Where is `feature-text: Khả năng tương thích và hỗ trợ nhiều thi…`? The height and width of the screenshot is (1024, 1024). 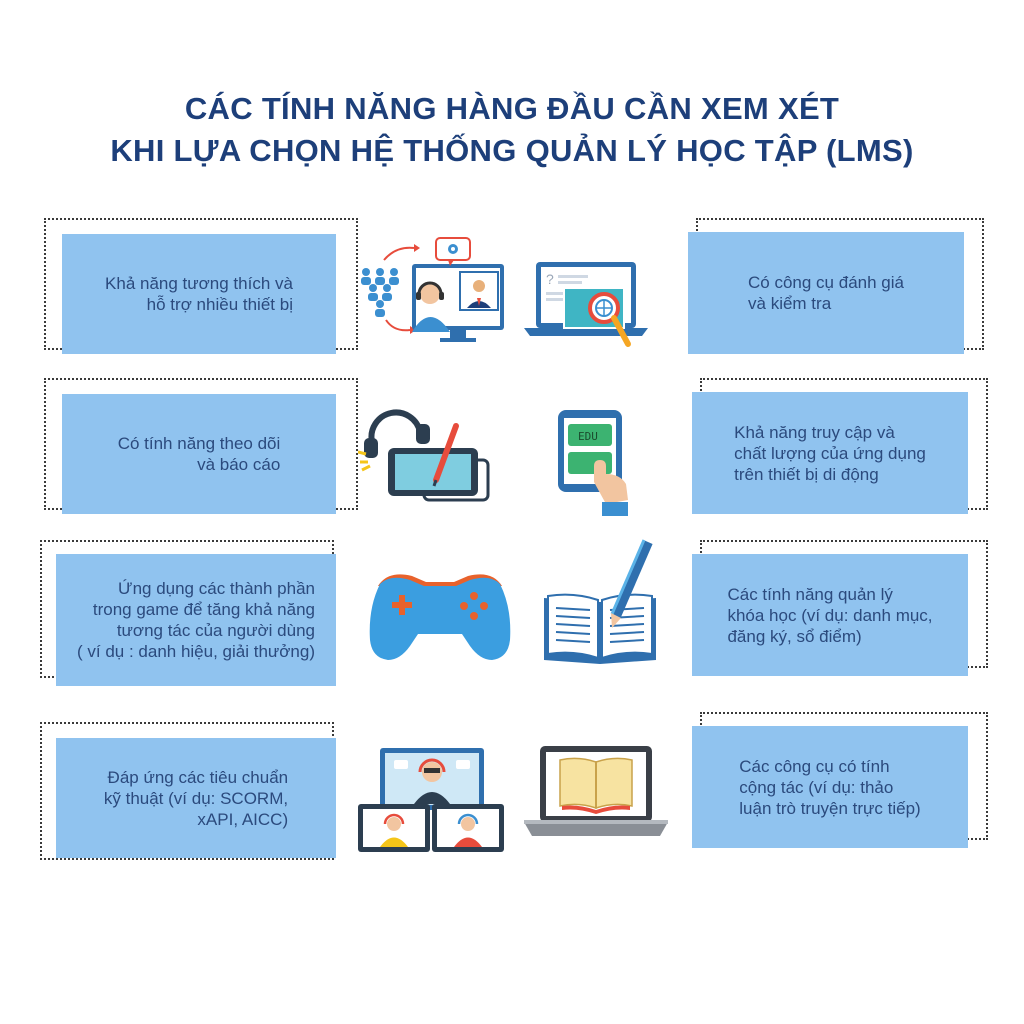
feature-text: Khả năng tương thích và hỗ trợ nhiều thi… is located at coordinates (199, 294).